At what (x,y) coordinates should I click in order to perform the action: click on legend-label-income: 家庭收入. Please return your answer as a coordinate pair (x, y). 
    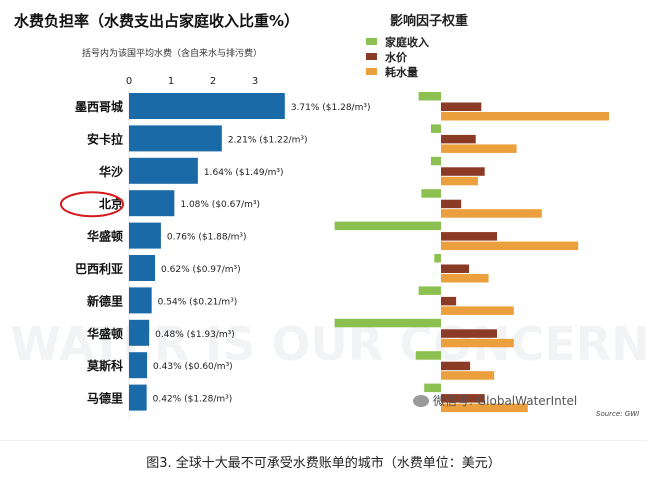
    Looking at the image, I should click on (407, 42).